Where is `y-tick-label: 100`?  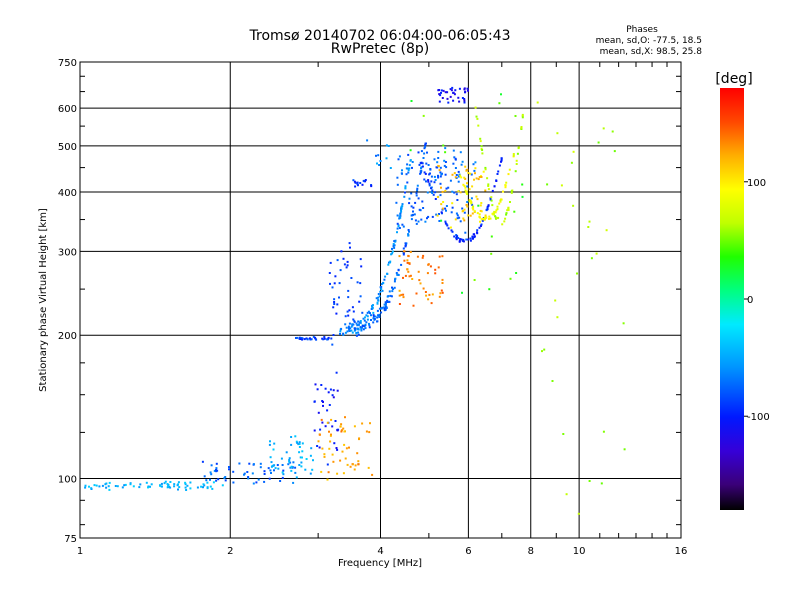 y-tick-label: 100 is located at coordinates (67, 480).